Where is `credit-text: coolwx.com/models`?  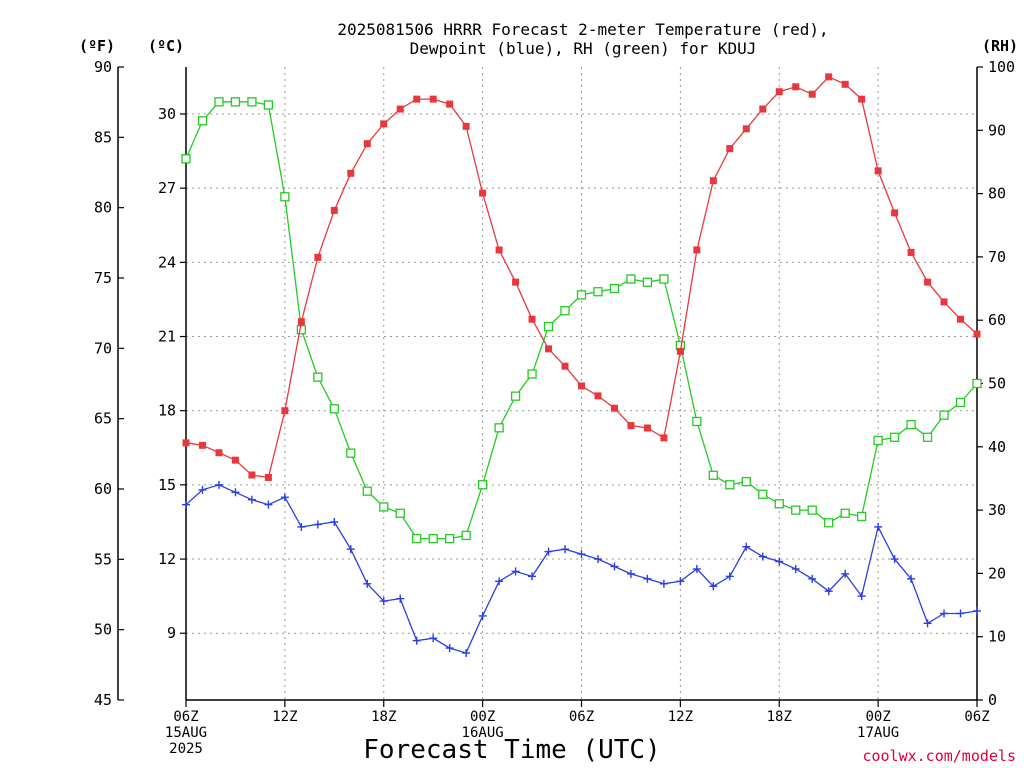
credit-text: coolwx.com/models is located at coordinates (939, 756).